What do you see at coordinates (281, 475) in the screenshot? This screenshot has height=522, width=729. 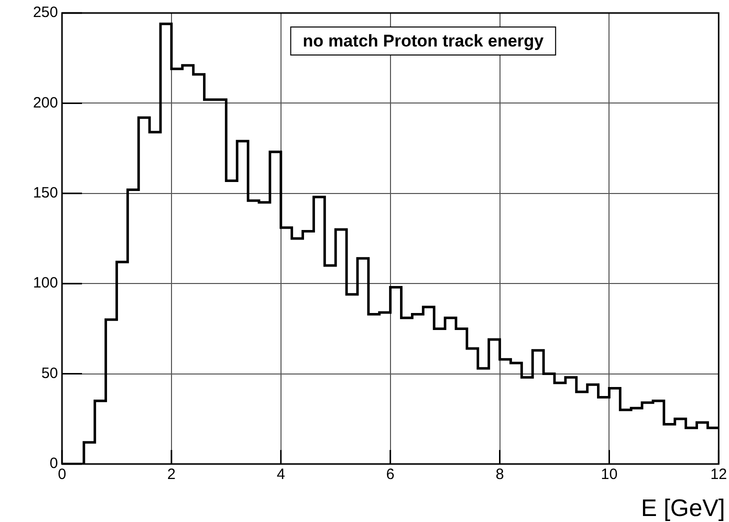 I see `x-tick-label: 4` at bounding box center [281, 475].